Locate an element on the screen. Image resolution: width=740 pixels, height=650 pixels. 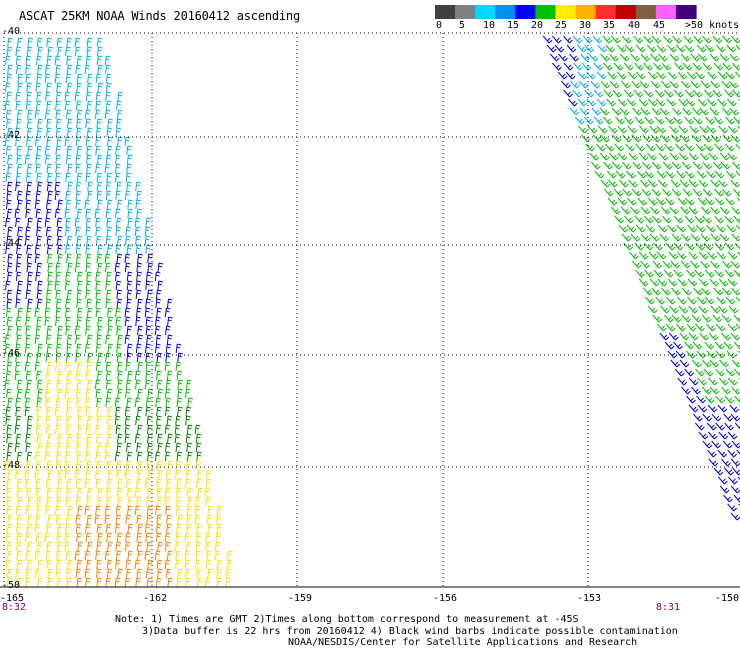
colorbar-label: 5 is located at coordinates (462, 25).